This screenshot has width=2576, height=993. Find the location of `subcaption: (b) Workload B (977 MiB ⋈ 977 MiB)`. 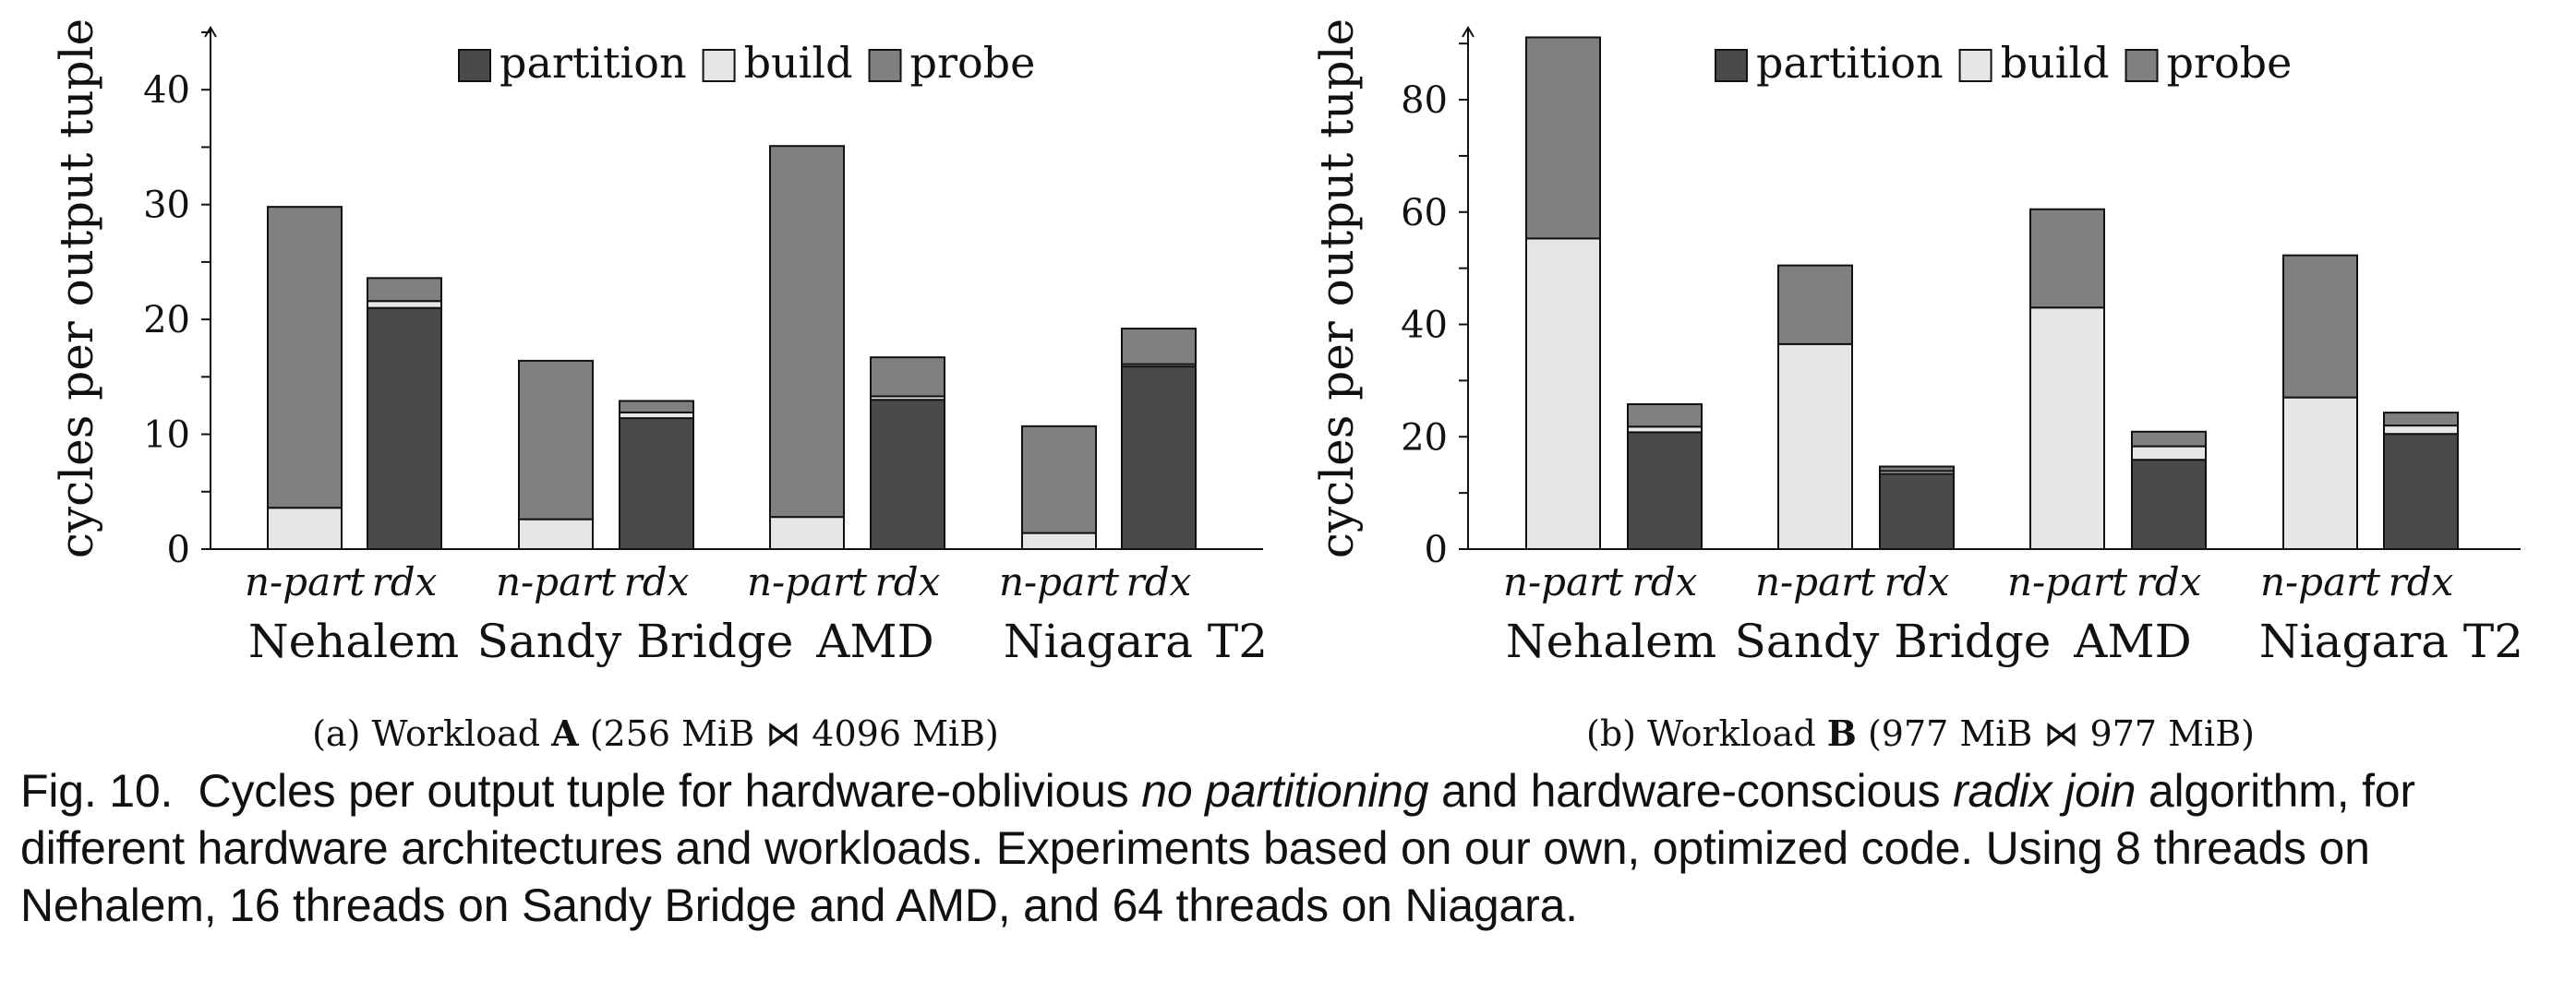

subcaption: (b) Workload B (977 MiB ⋈ 977 MiB) is located at coordinates (1920, 733).